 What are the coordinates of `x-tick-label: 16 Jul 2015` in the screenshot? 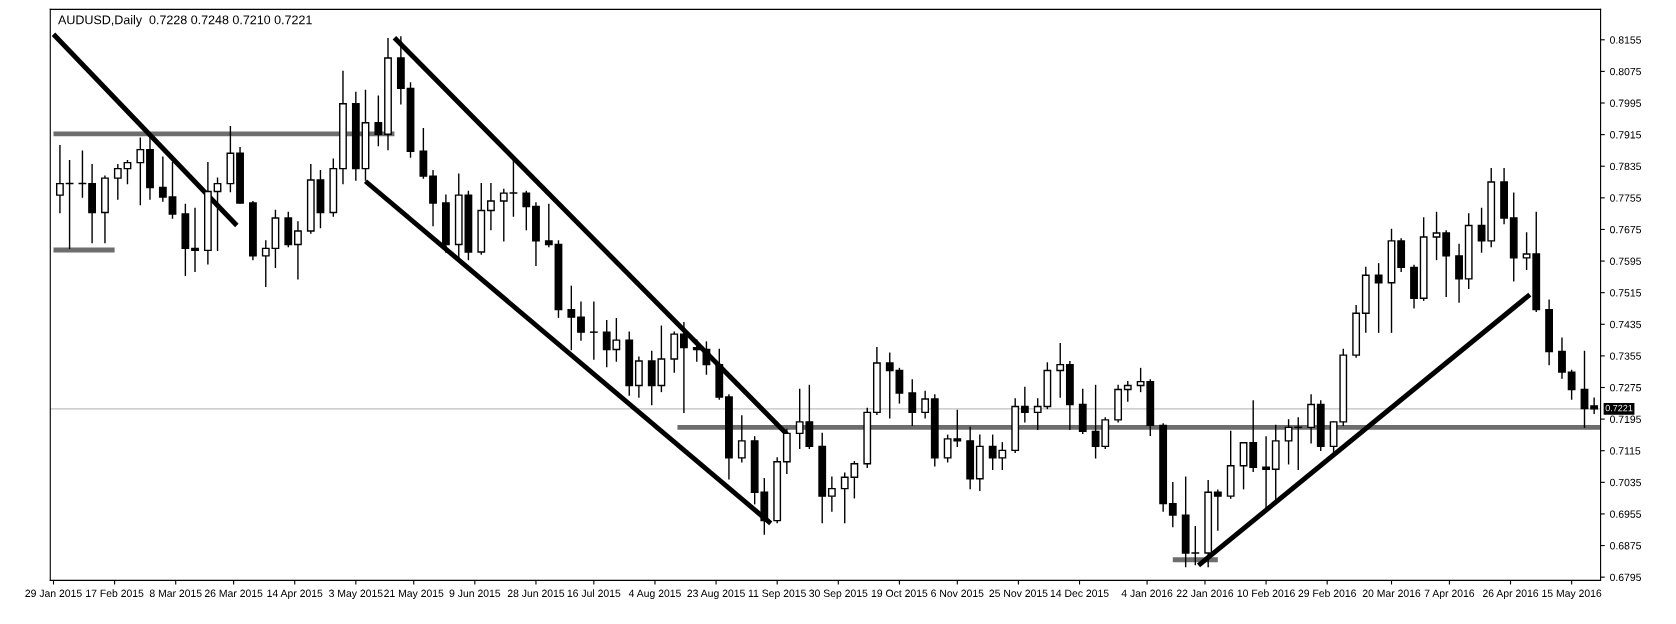 It's located at (594, 593).